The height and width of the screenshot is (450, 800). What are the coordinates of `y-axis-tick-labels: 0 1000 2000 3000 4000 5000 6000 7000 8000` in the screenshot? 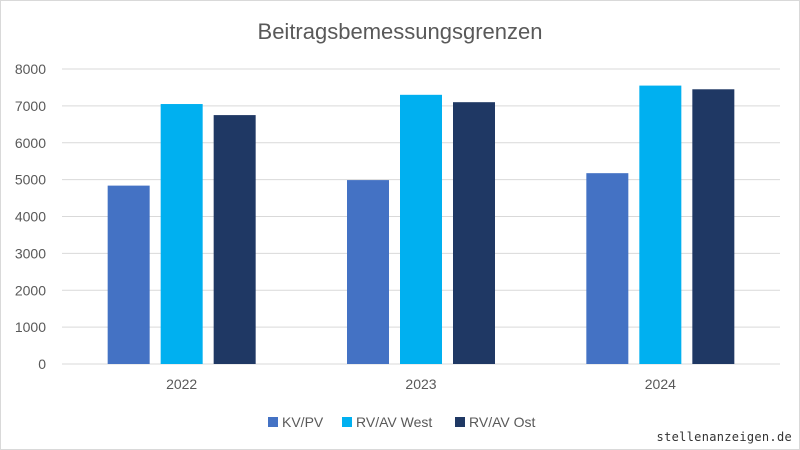 It's located at (30, 216).